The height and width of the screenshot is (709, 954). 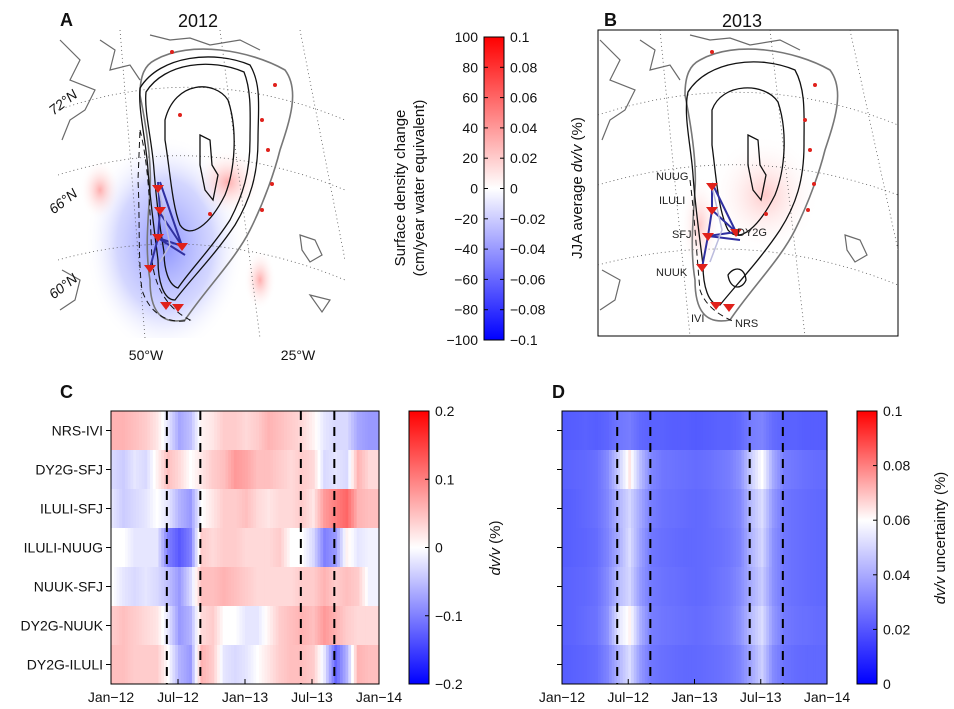 What do you see at coordinates (628, 697) in the screenshot?
I see `x-tick-label: Jul−12` at bounding box center [628, 697].